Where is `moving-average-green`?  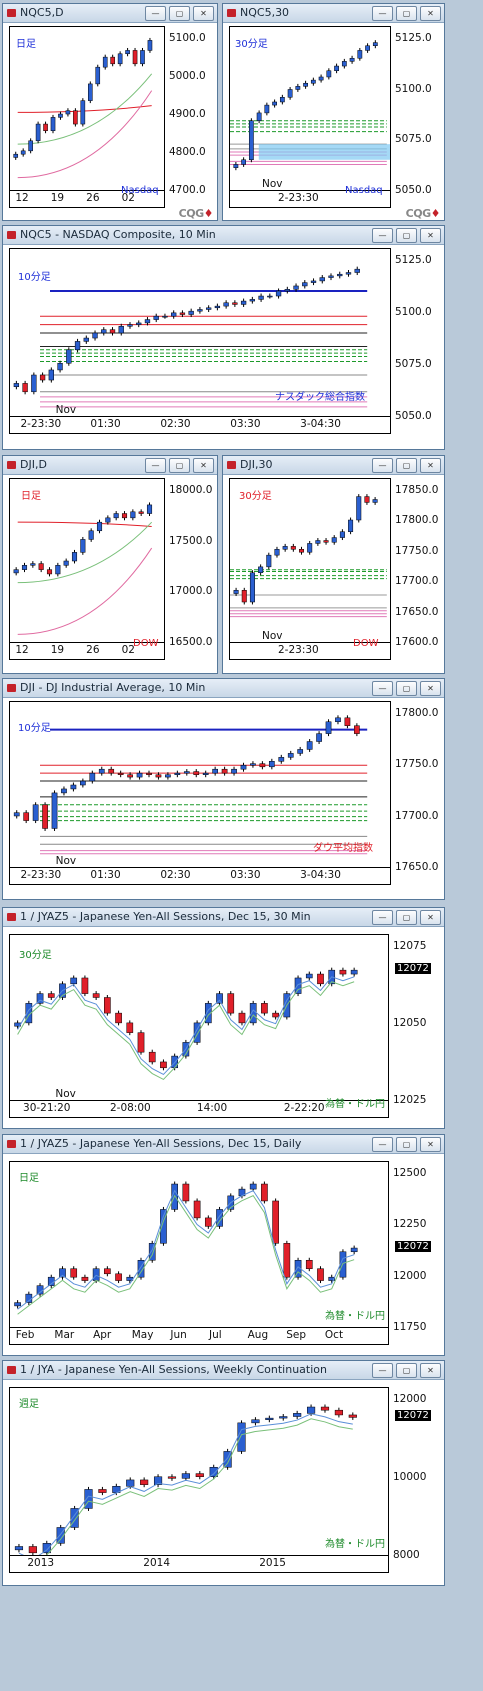 moving-average-green is located at coordinates (85, 552).